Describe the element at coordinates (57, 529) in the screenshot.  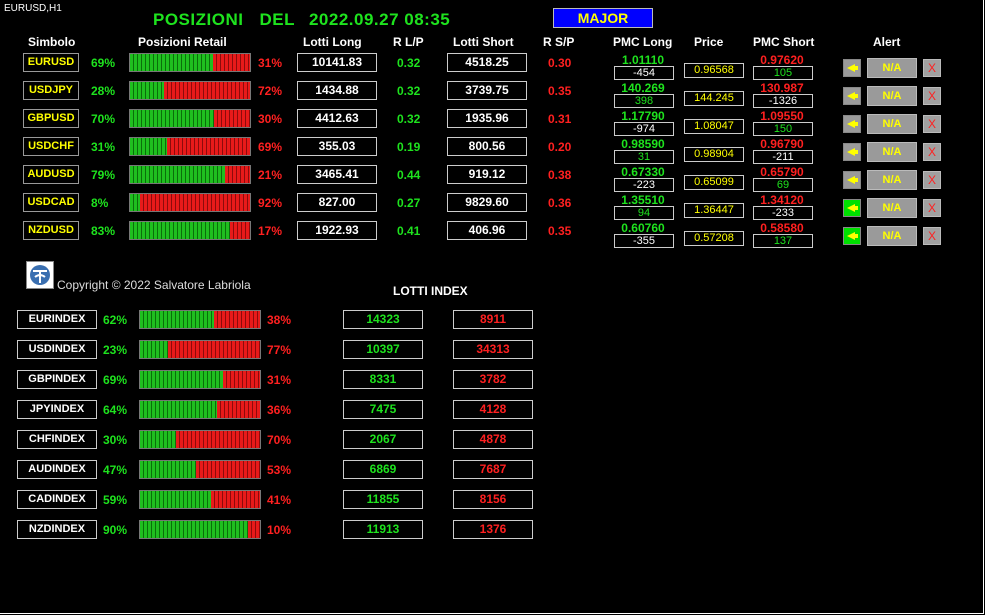
I see `index-button-nzdindex: NZDINDEX` at that location.